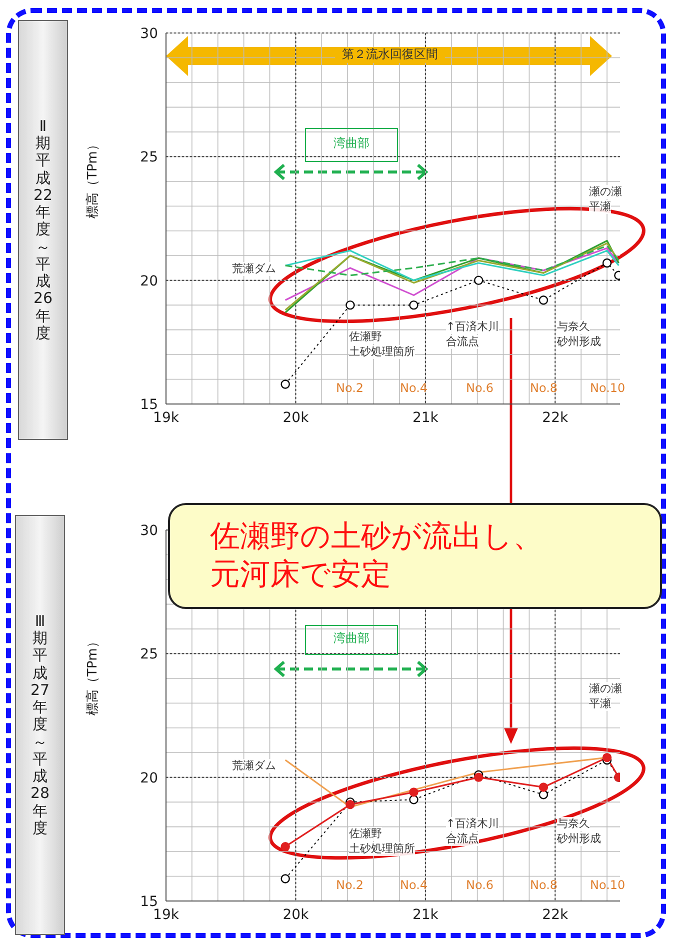 Image resolution: width=675 pixels, height=946 pixels. Describe the element at coordinates (40, 724) in the screenshot. I see `chart-title: Ⅲ期平成27年度～平成28年度` at that location.